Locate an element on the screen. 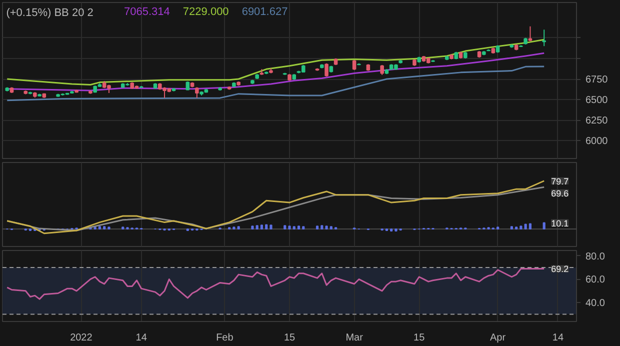 Image resolution: width=620 pixels, height=346 pixels. annotation: 69.6 is located at coordinates (560, 193).